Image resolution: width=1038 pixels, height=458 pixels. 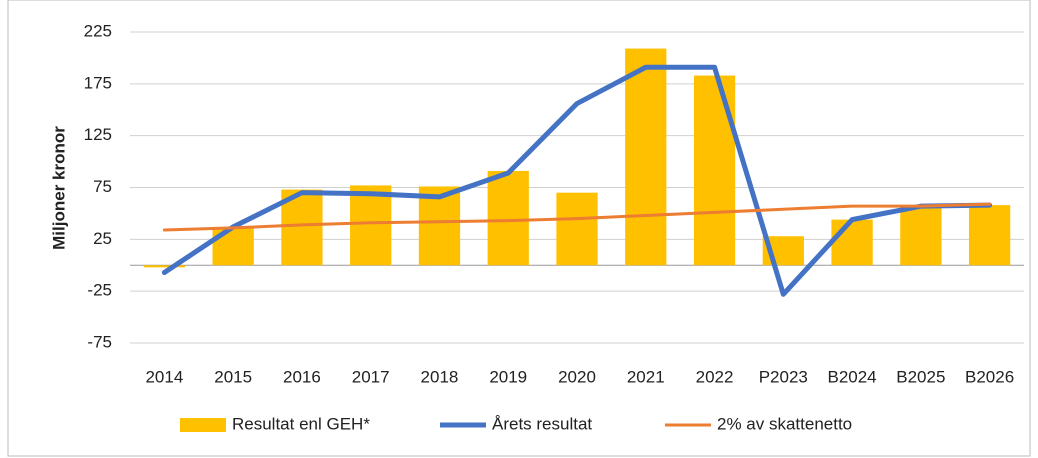 I want to click on x-tick-label: B2025, so click(x=920, y=376).